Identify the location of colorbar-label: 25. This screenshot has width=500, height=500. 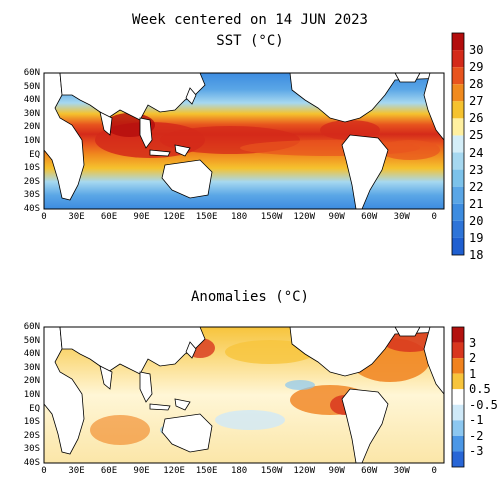
(476, 135).